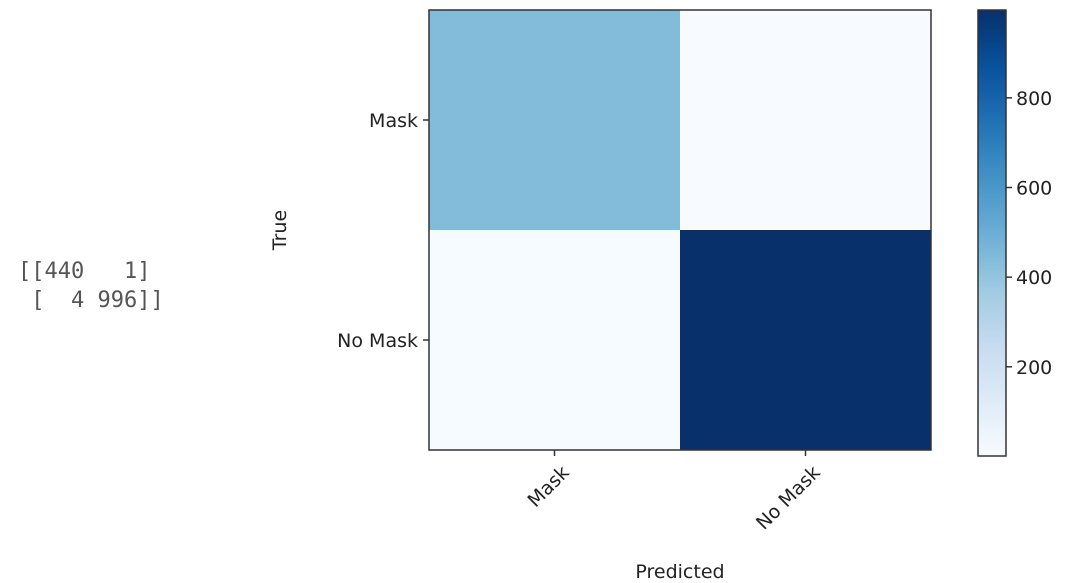 The image size is (1072, 583). I want to click on x-tick-label: Mask, so click(548, 487).